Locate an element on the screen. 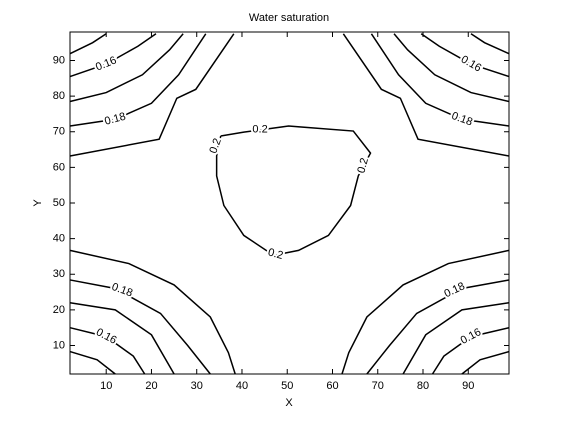  y-tick-label: 80 is located at coordinates (59, 96).